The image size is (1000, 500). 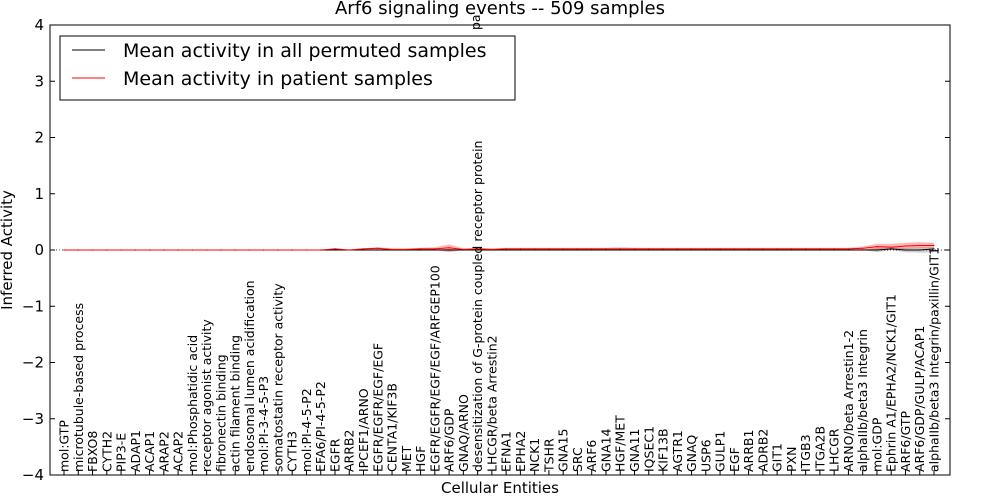 I want to click on x-tick-label: GNA14, so click(x=606, y=450).